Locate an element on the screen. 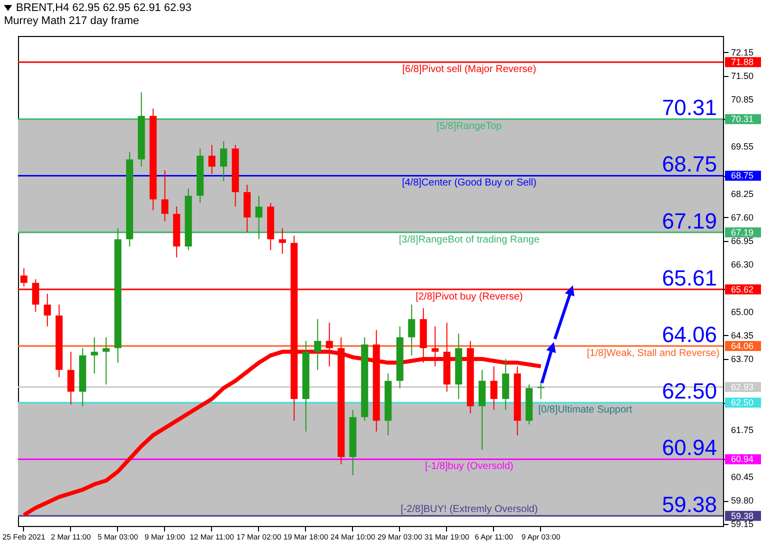 This screenshot has width=782, height=552. y-tick-label: 59.80 is located at coordinates (742, 501).